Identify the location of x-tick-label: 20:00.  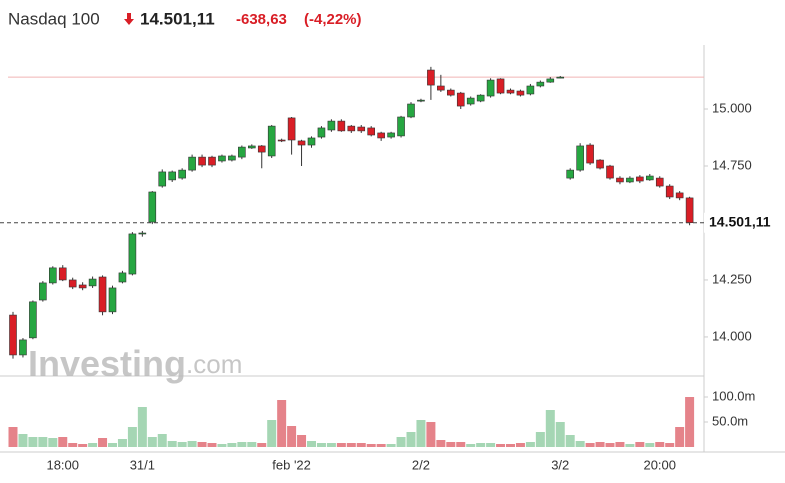
(659, 464).